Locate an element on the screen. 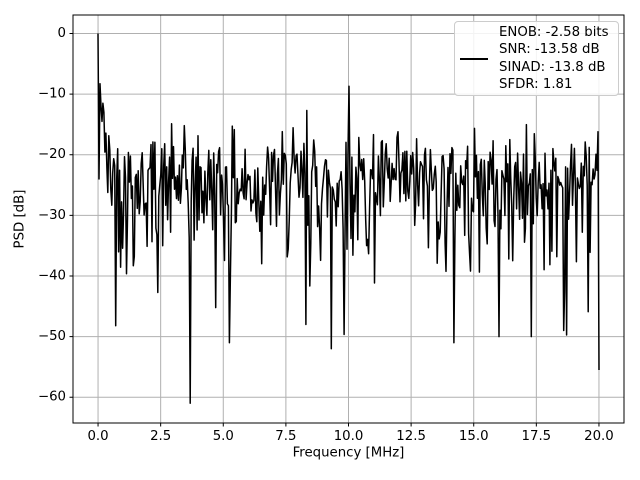  x-tick-label: 15.0 is located at coordinates (474, 436).